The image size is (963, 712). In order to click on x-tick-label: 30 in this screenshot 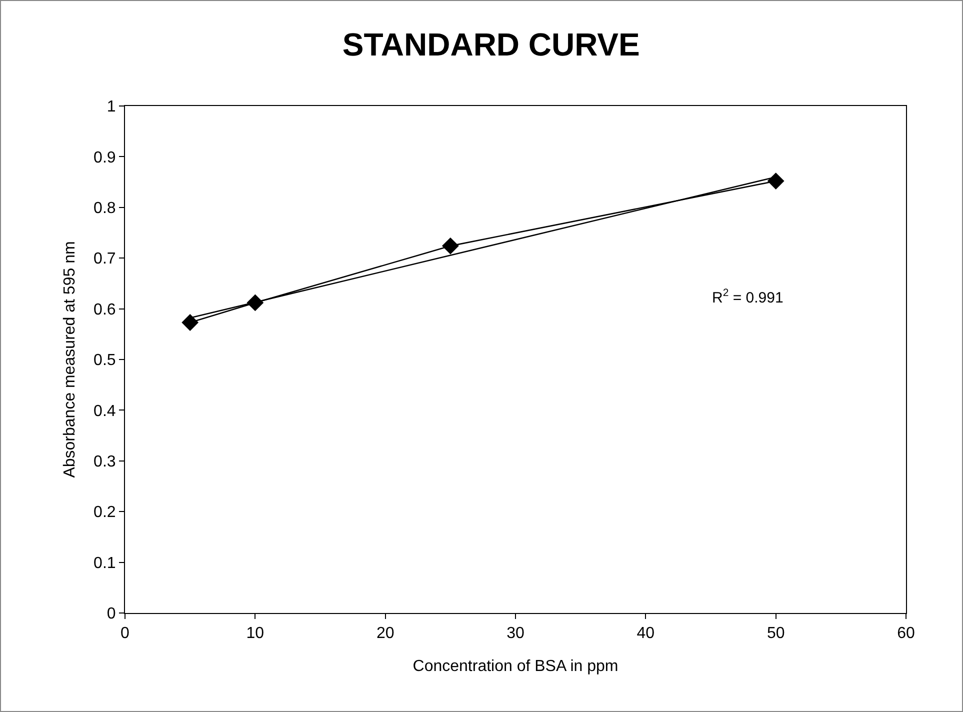, I will do `click(515, 633)`.